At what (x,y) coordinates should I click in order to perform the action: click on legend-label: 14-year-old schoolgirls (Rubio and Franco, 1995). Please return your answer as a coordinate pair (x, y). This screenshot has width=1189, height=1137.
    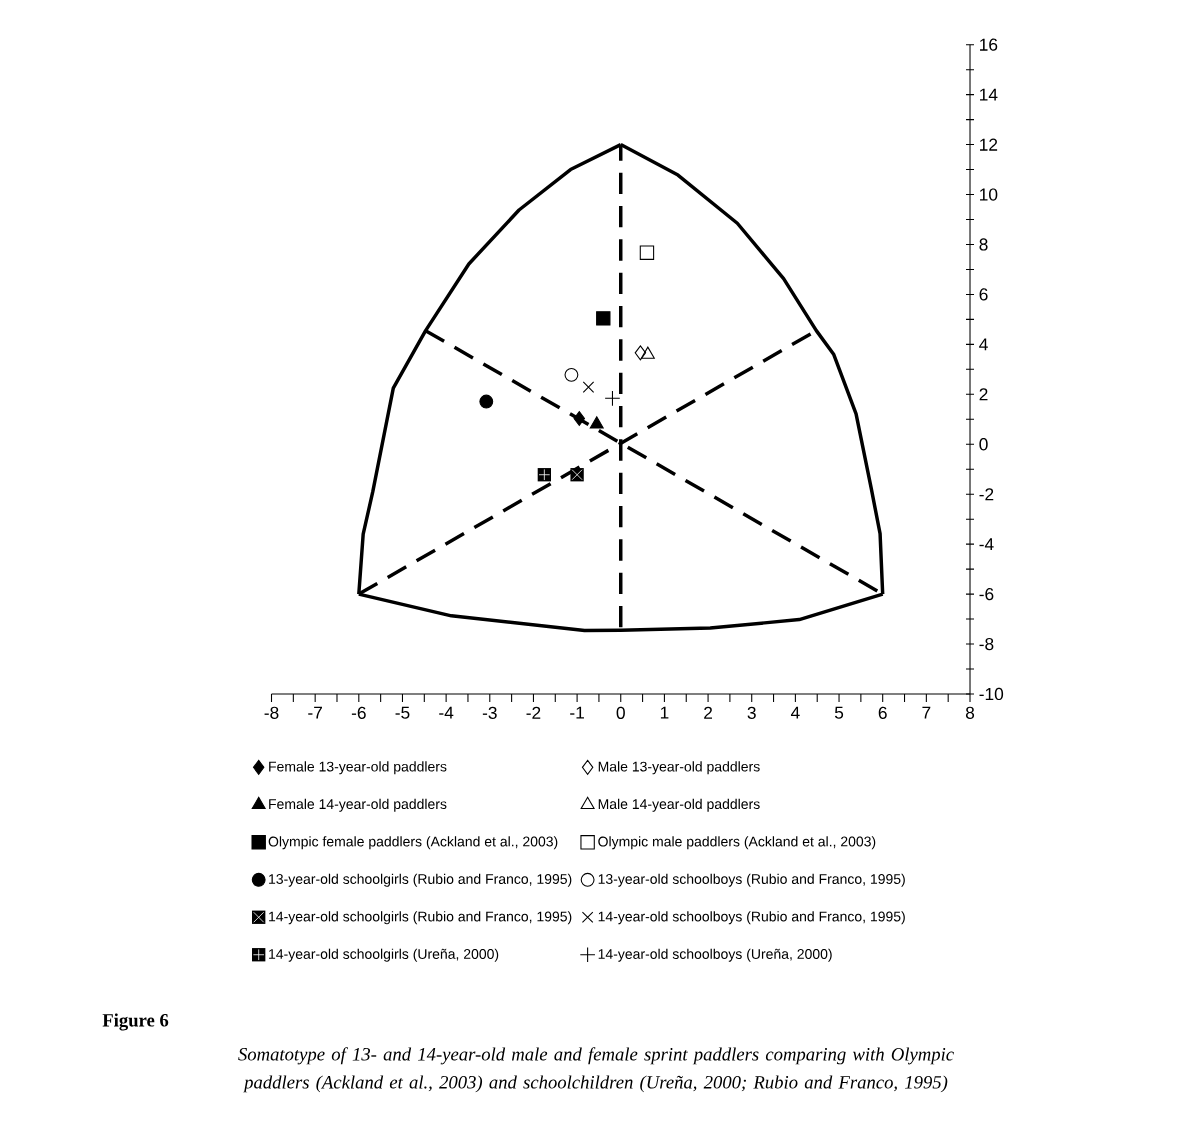
    Looking at the image, I should click on (420, 918).